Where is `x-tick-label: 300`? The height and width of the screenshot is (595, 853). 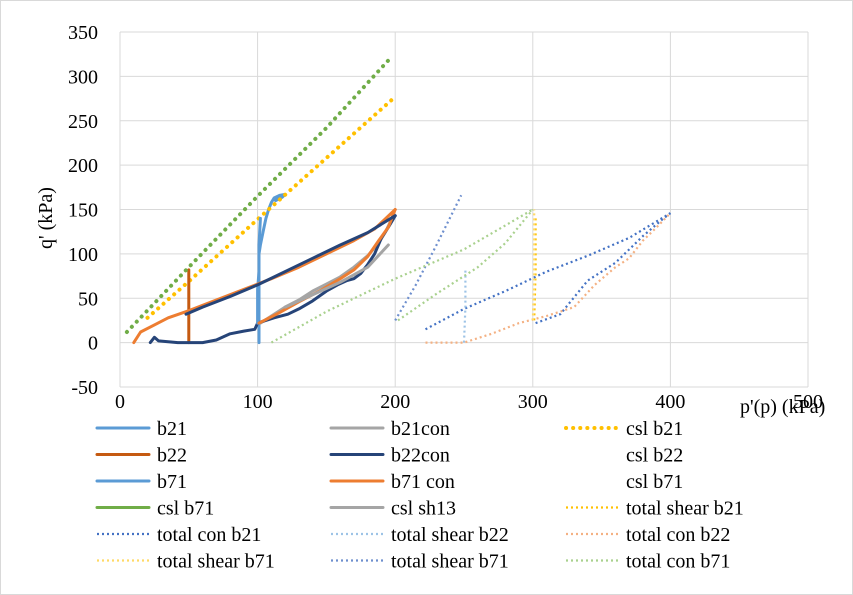 x-tick-label: 300 is located at coordinates (533, 402).